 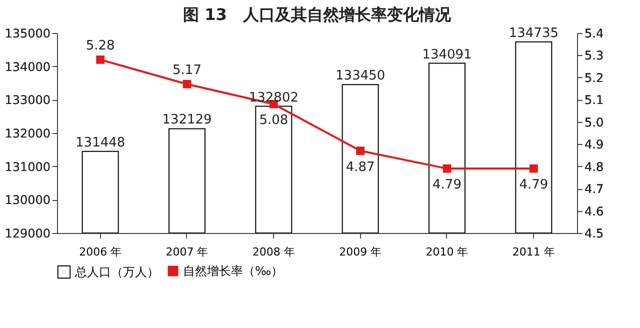 I want to click on y-tick-label: 134000, so click(x=27, y=67).